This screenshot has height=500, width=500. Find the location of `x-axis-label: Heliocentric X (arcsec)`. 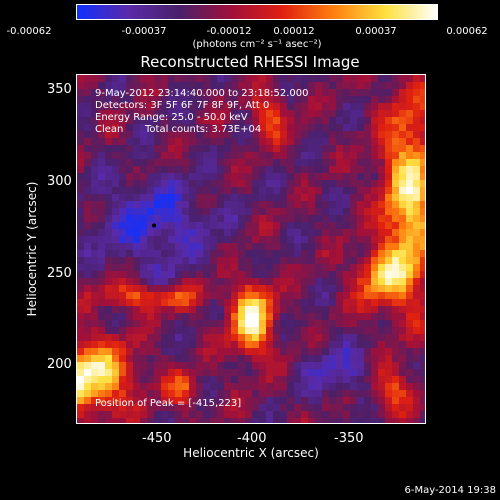

x-axis-label: Heliocentric X (arcsec) is located at coordinates (251, 453).